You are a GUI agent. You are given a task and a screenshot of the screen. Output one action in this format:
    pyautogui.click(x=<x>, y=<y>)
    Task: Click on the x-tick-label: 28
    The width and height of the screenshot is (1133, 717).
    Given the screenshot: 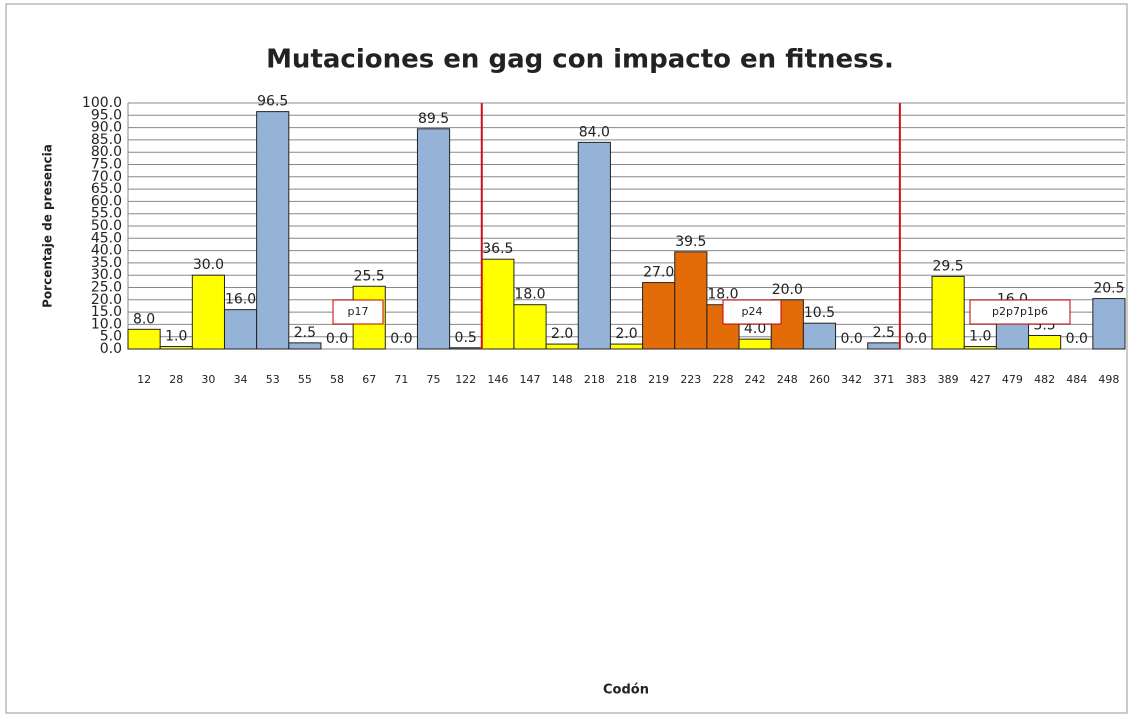 What is the action you would take?
    pyautogui.click(x=176, y=379)
    